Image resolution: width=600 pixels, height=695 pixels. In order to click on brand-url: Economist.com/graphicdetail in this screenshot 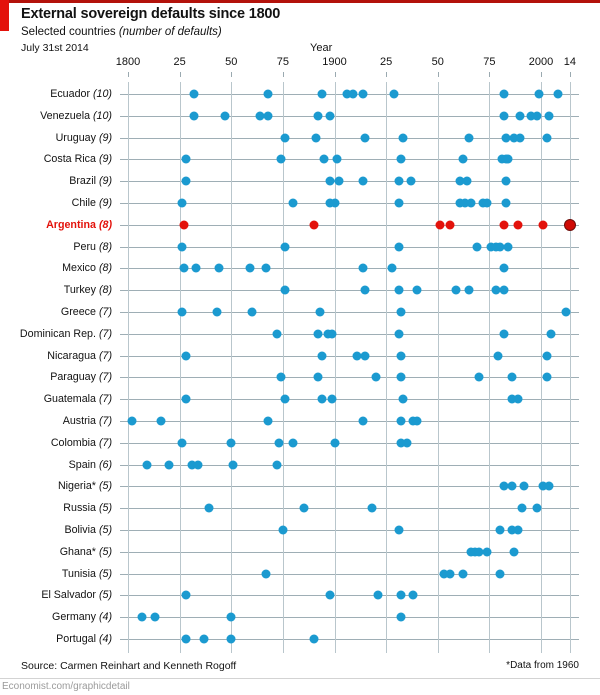, I will do `click(66, 686)`.